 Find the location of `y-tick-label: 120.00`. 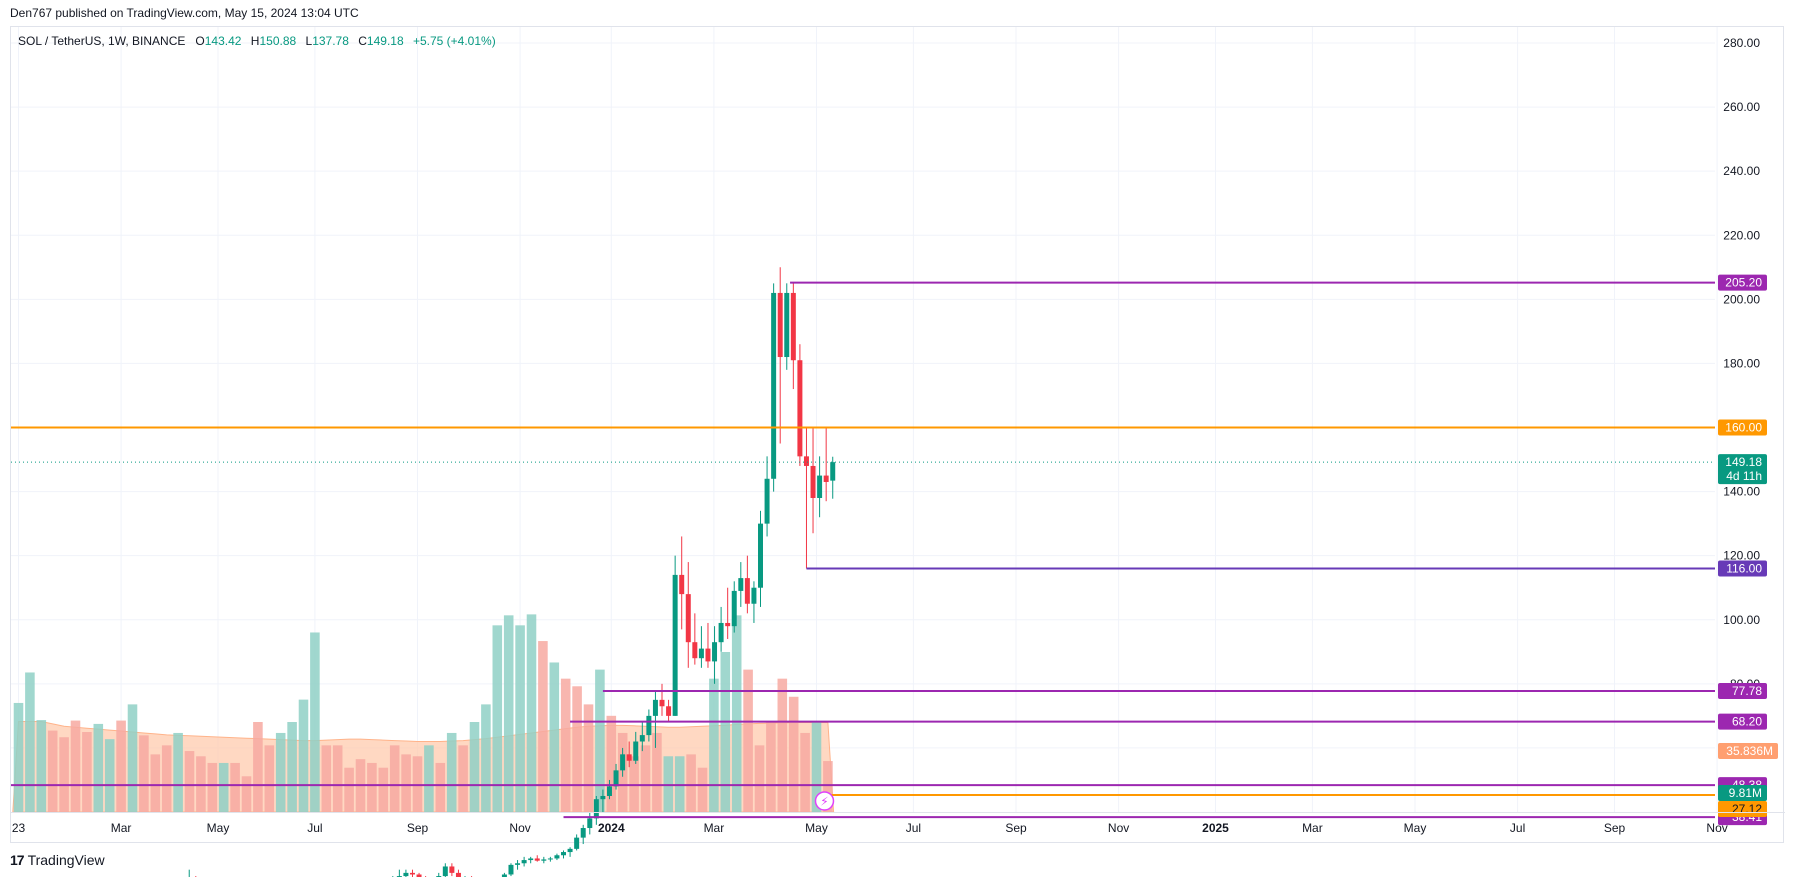

y-tick-label: 120.00 is located at coordinates (1741, 556).